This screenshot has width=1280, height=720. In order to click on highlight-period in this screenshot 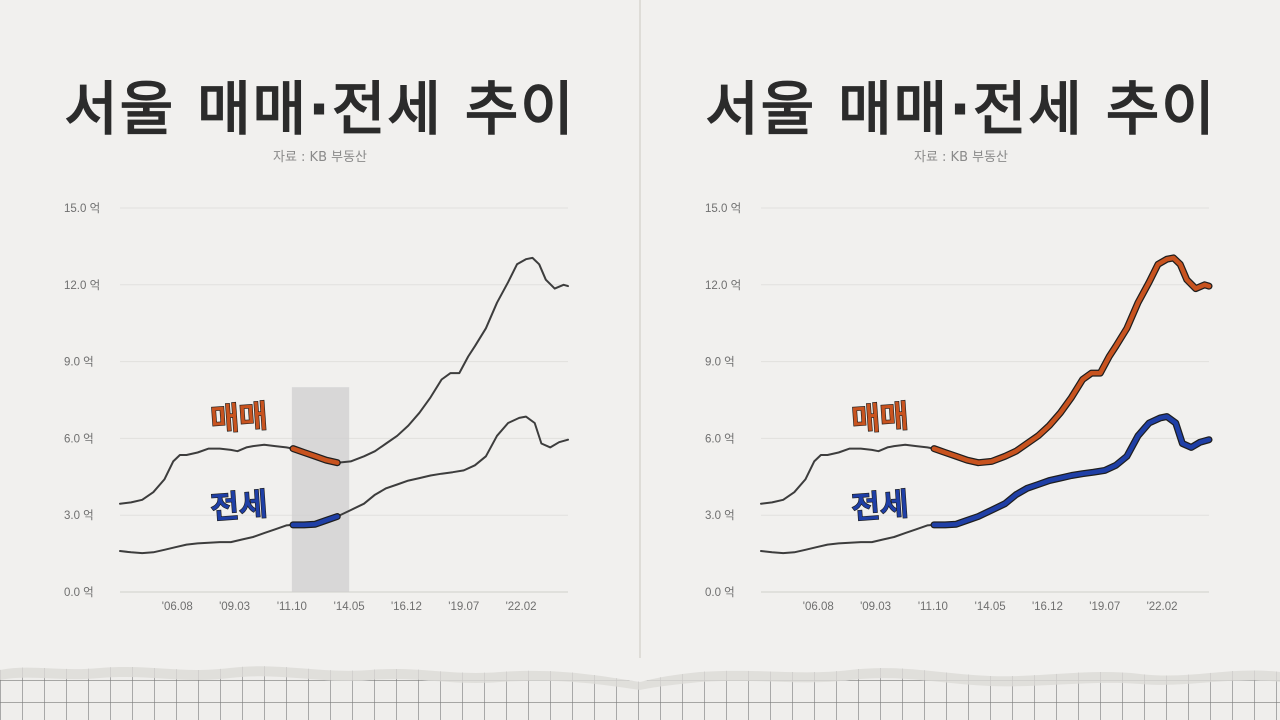, I will do `click(320, 489)`.